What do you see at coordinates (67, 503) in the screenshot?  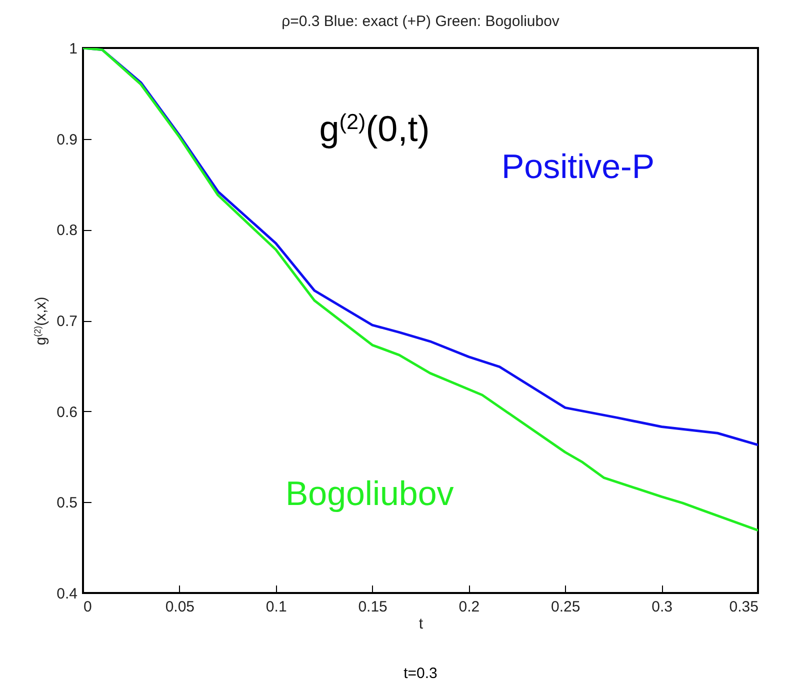 I see `y-tick-label: 0.5` at bounding box center [67, 503].